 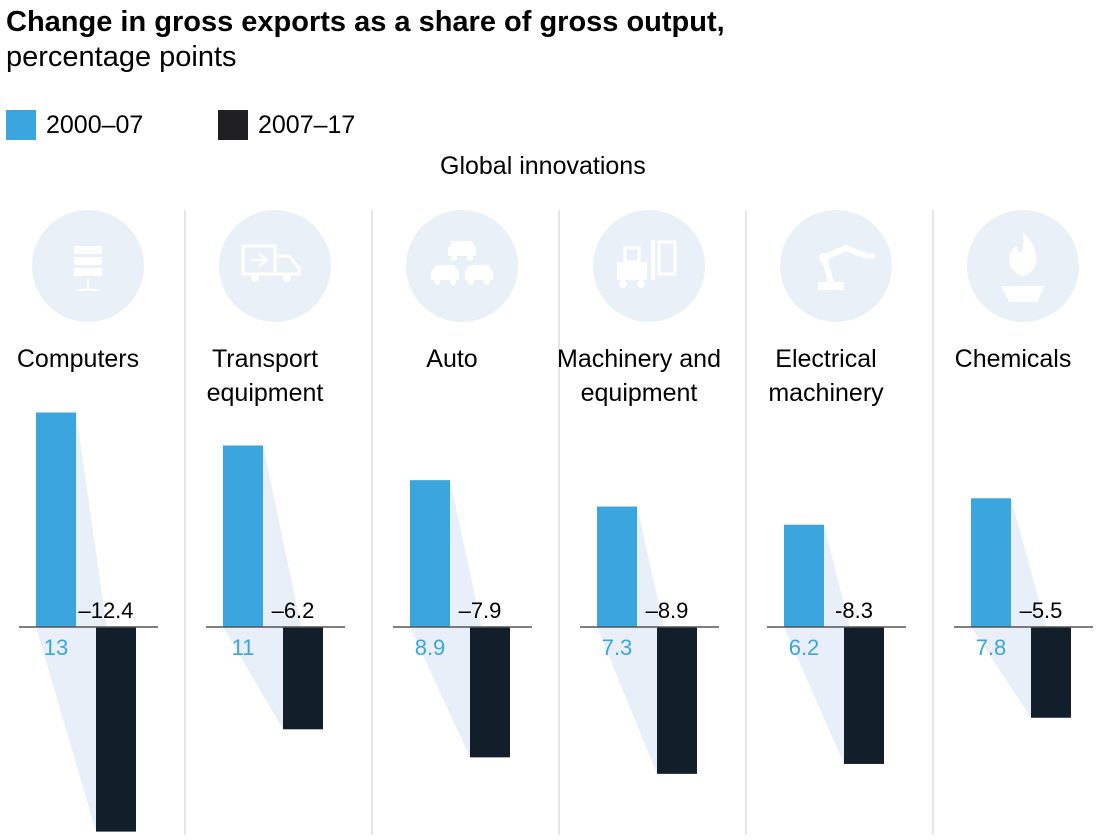 I want to click on bar-2007-17-chemicals, so click(x=1051, y=672).